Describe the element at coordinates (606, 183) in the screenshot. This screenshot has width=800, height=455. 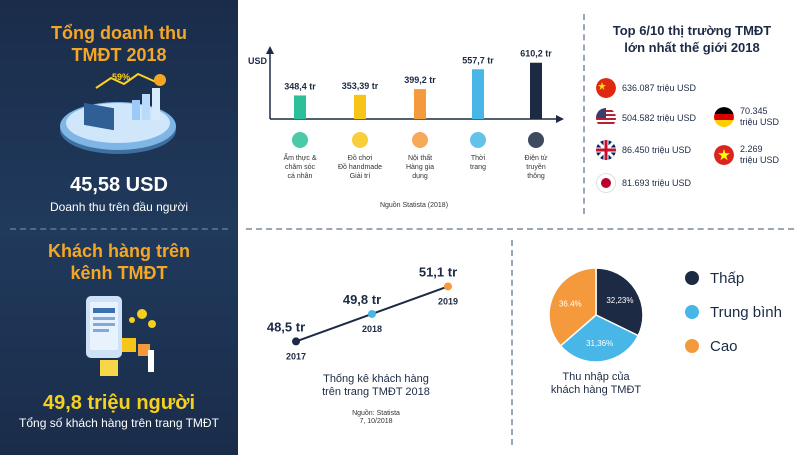
I see `japan-flag-icon` at that location.